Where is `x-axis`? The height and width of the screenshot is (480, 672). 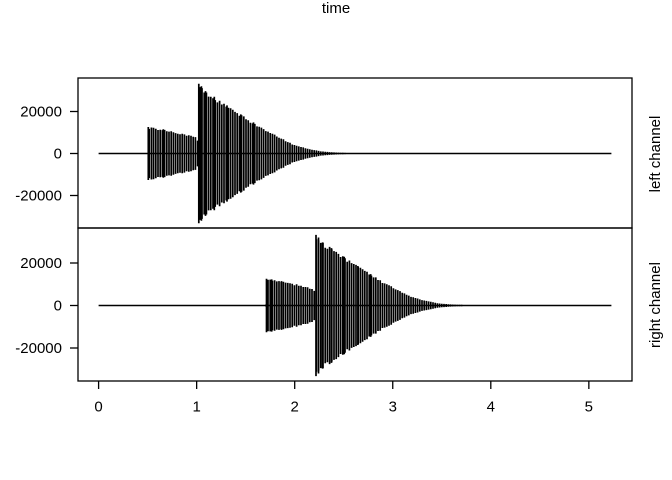
x-axis is located at coordinates (343, 385).